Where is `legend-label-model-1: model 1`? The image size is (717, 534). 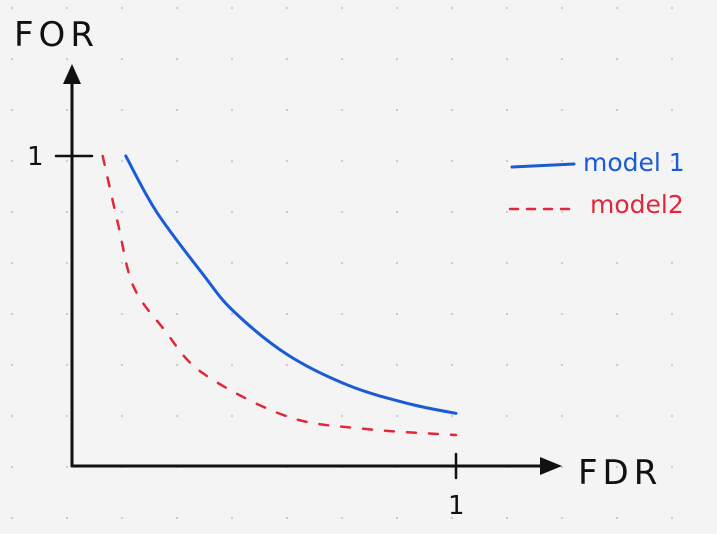 legend-label-model-1: model 1 is located at coordinates (634, 162).